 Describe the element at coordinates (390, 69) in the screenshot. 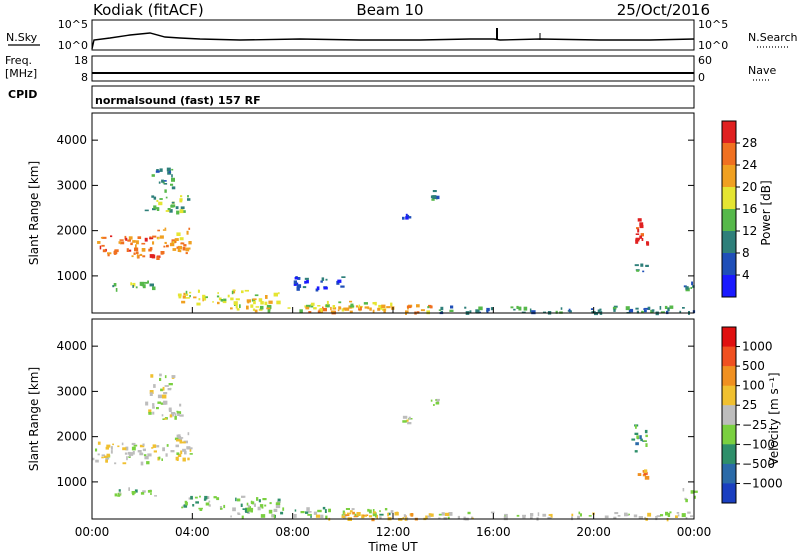

I see `frequency-panel: 18 8 60 0 Freq. [MHz] Nave` at that location.